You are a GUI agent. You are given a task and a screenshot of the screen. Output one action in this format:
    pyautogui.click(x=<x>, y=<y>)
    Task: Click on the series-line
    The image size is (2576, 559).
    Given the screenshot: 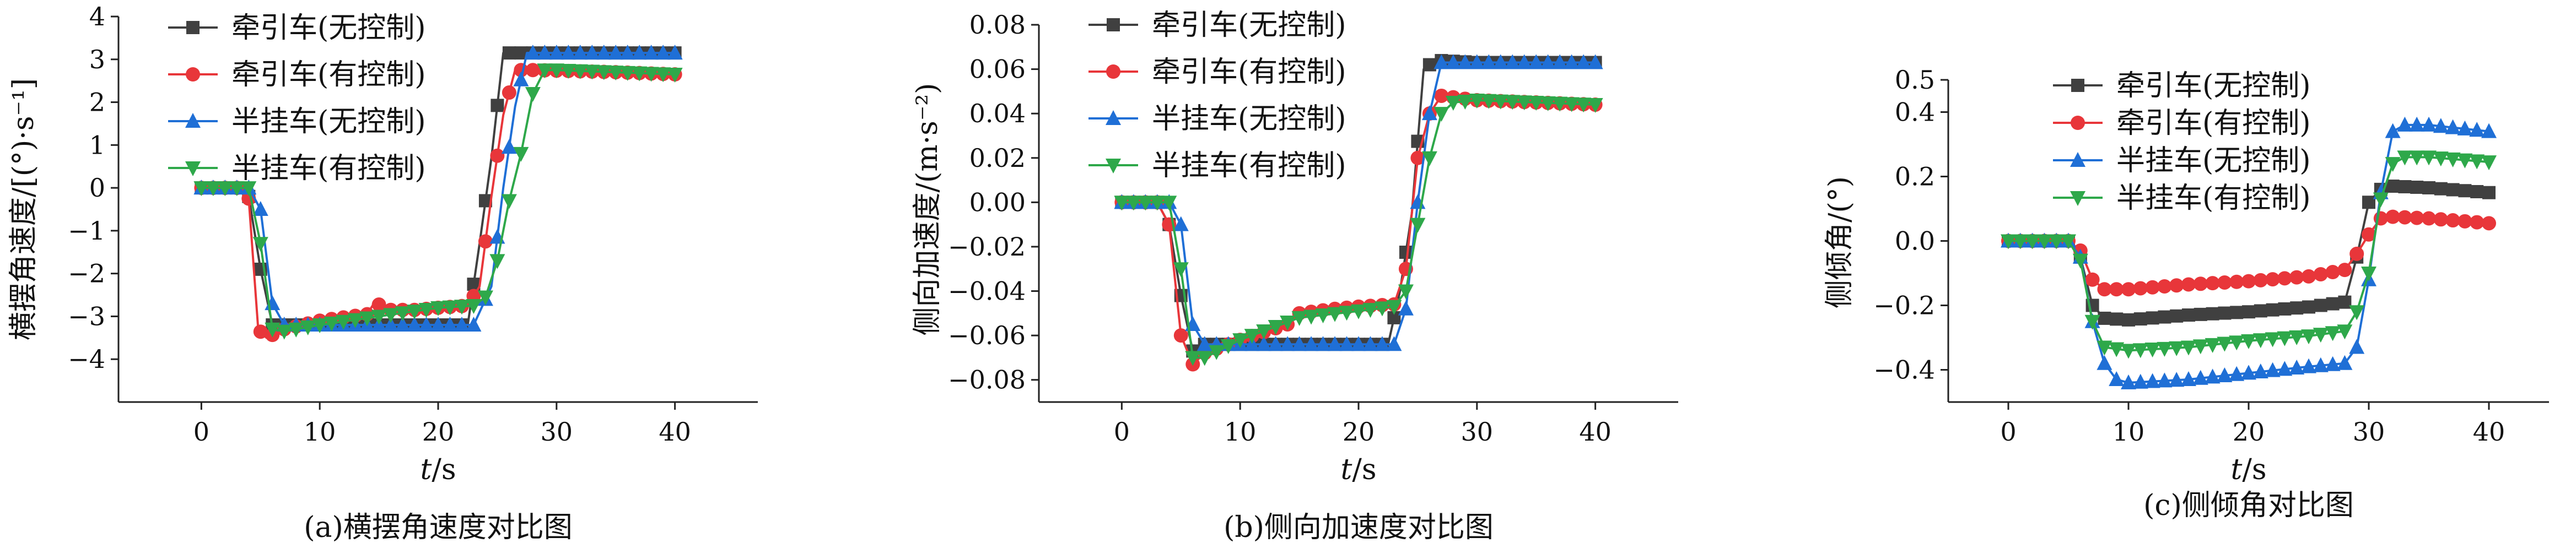 What is the action you would take?
    pyautogui.click(x=1359, y=204)
    